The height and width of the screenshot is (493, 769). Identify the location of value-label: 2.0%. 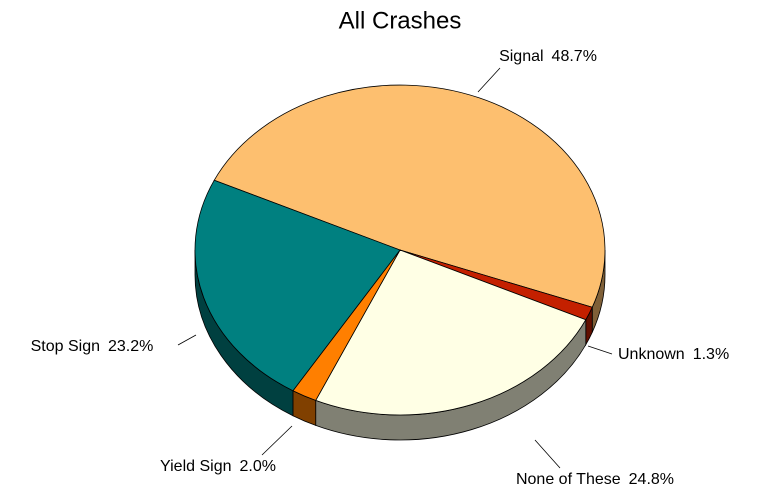
(257, 466).